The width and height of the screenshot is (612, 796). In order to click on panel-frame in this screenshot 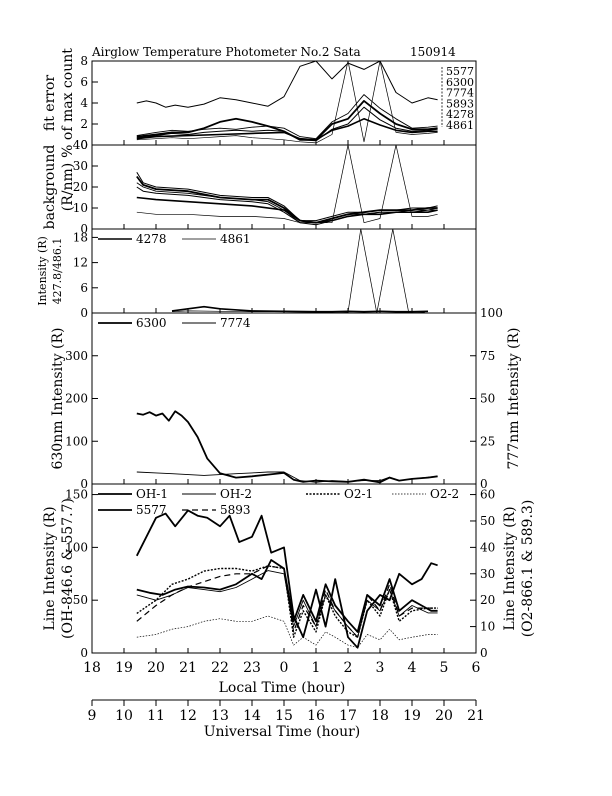, I will do `click(284, 398)`.